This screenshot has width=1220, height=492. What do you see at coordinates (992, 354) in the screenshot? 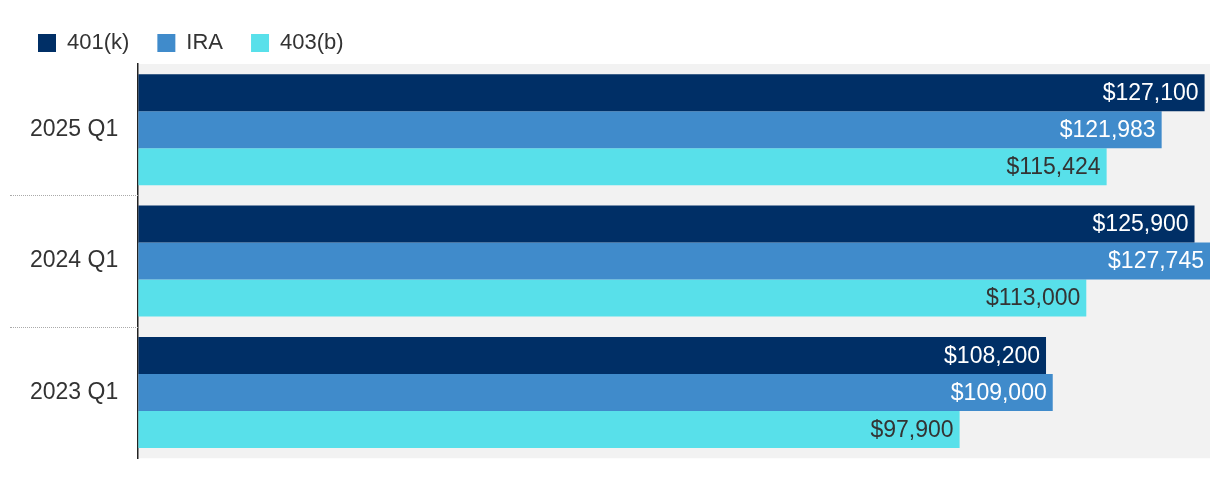
I see `data-label: $108,200` at bounding box center [992, 354].